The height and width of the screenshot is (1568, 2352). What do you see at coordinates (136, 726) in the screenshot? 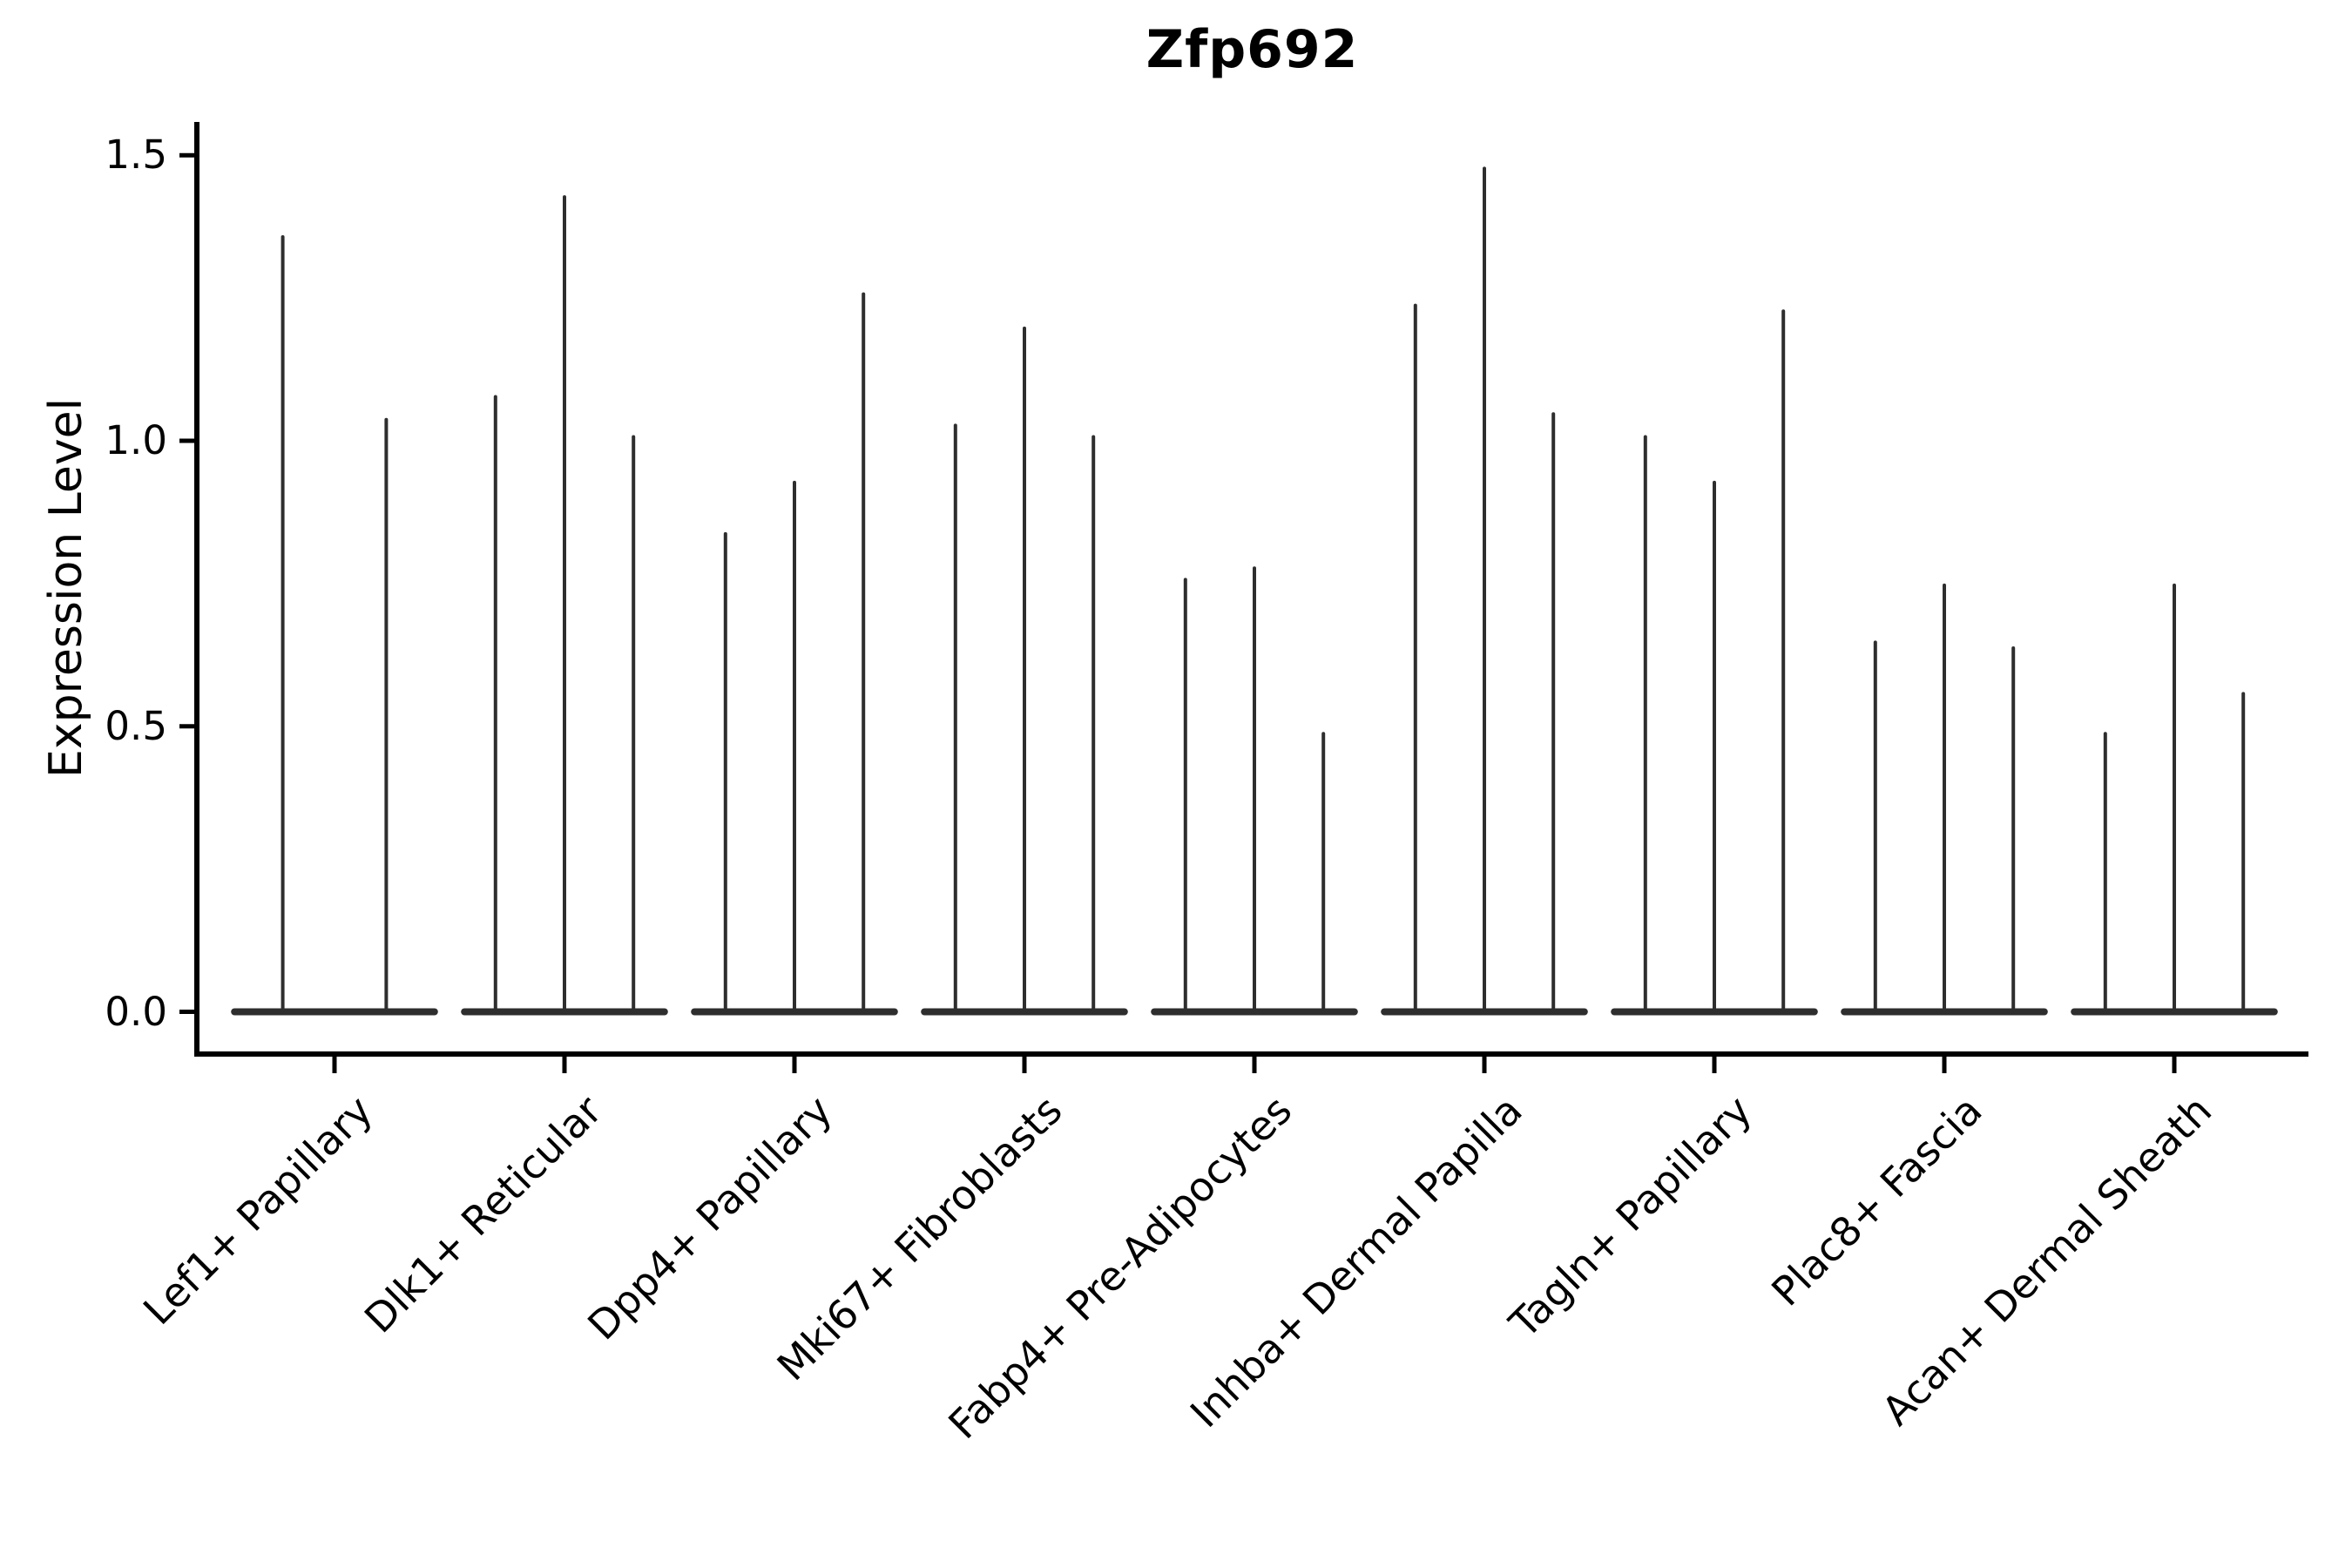
I see `y-tick-label: 0.5` at bounding box center [136, 726].